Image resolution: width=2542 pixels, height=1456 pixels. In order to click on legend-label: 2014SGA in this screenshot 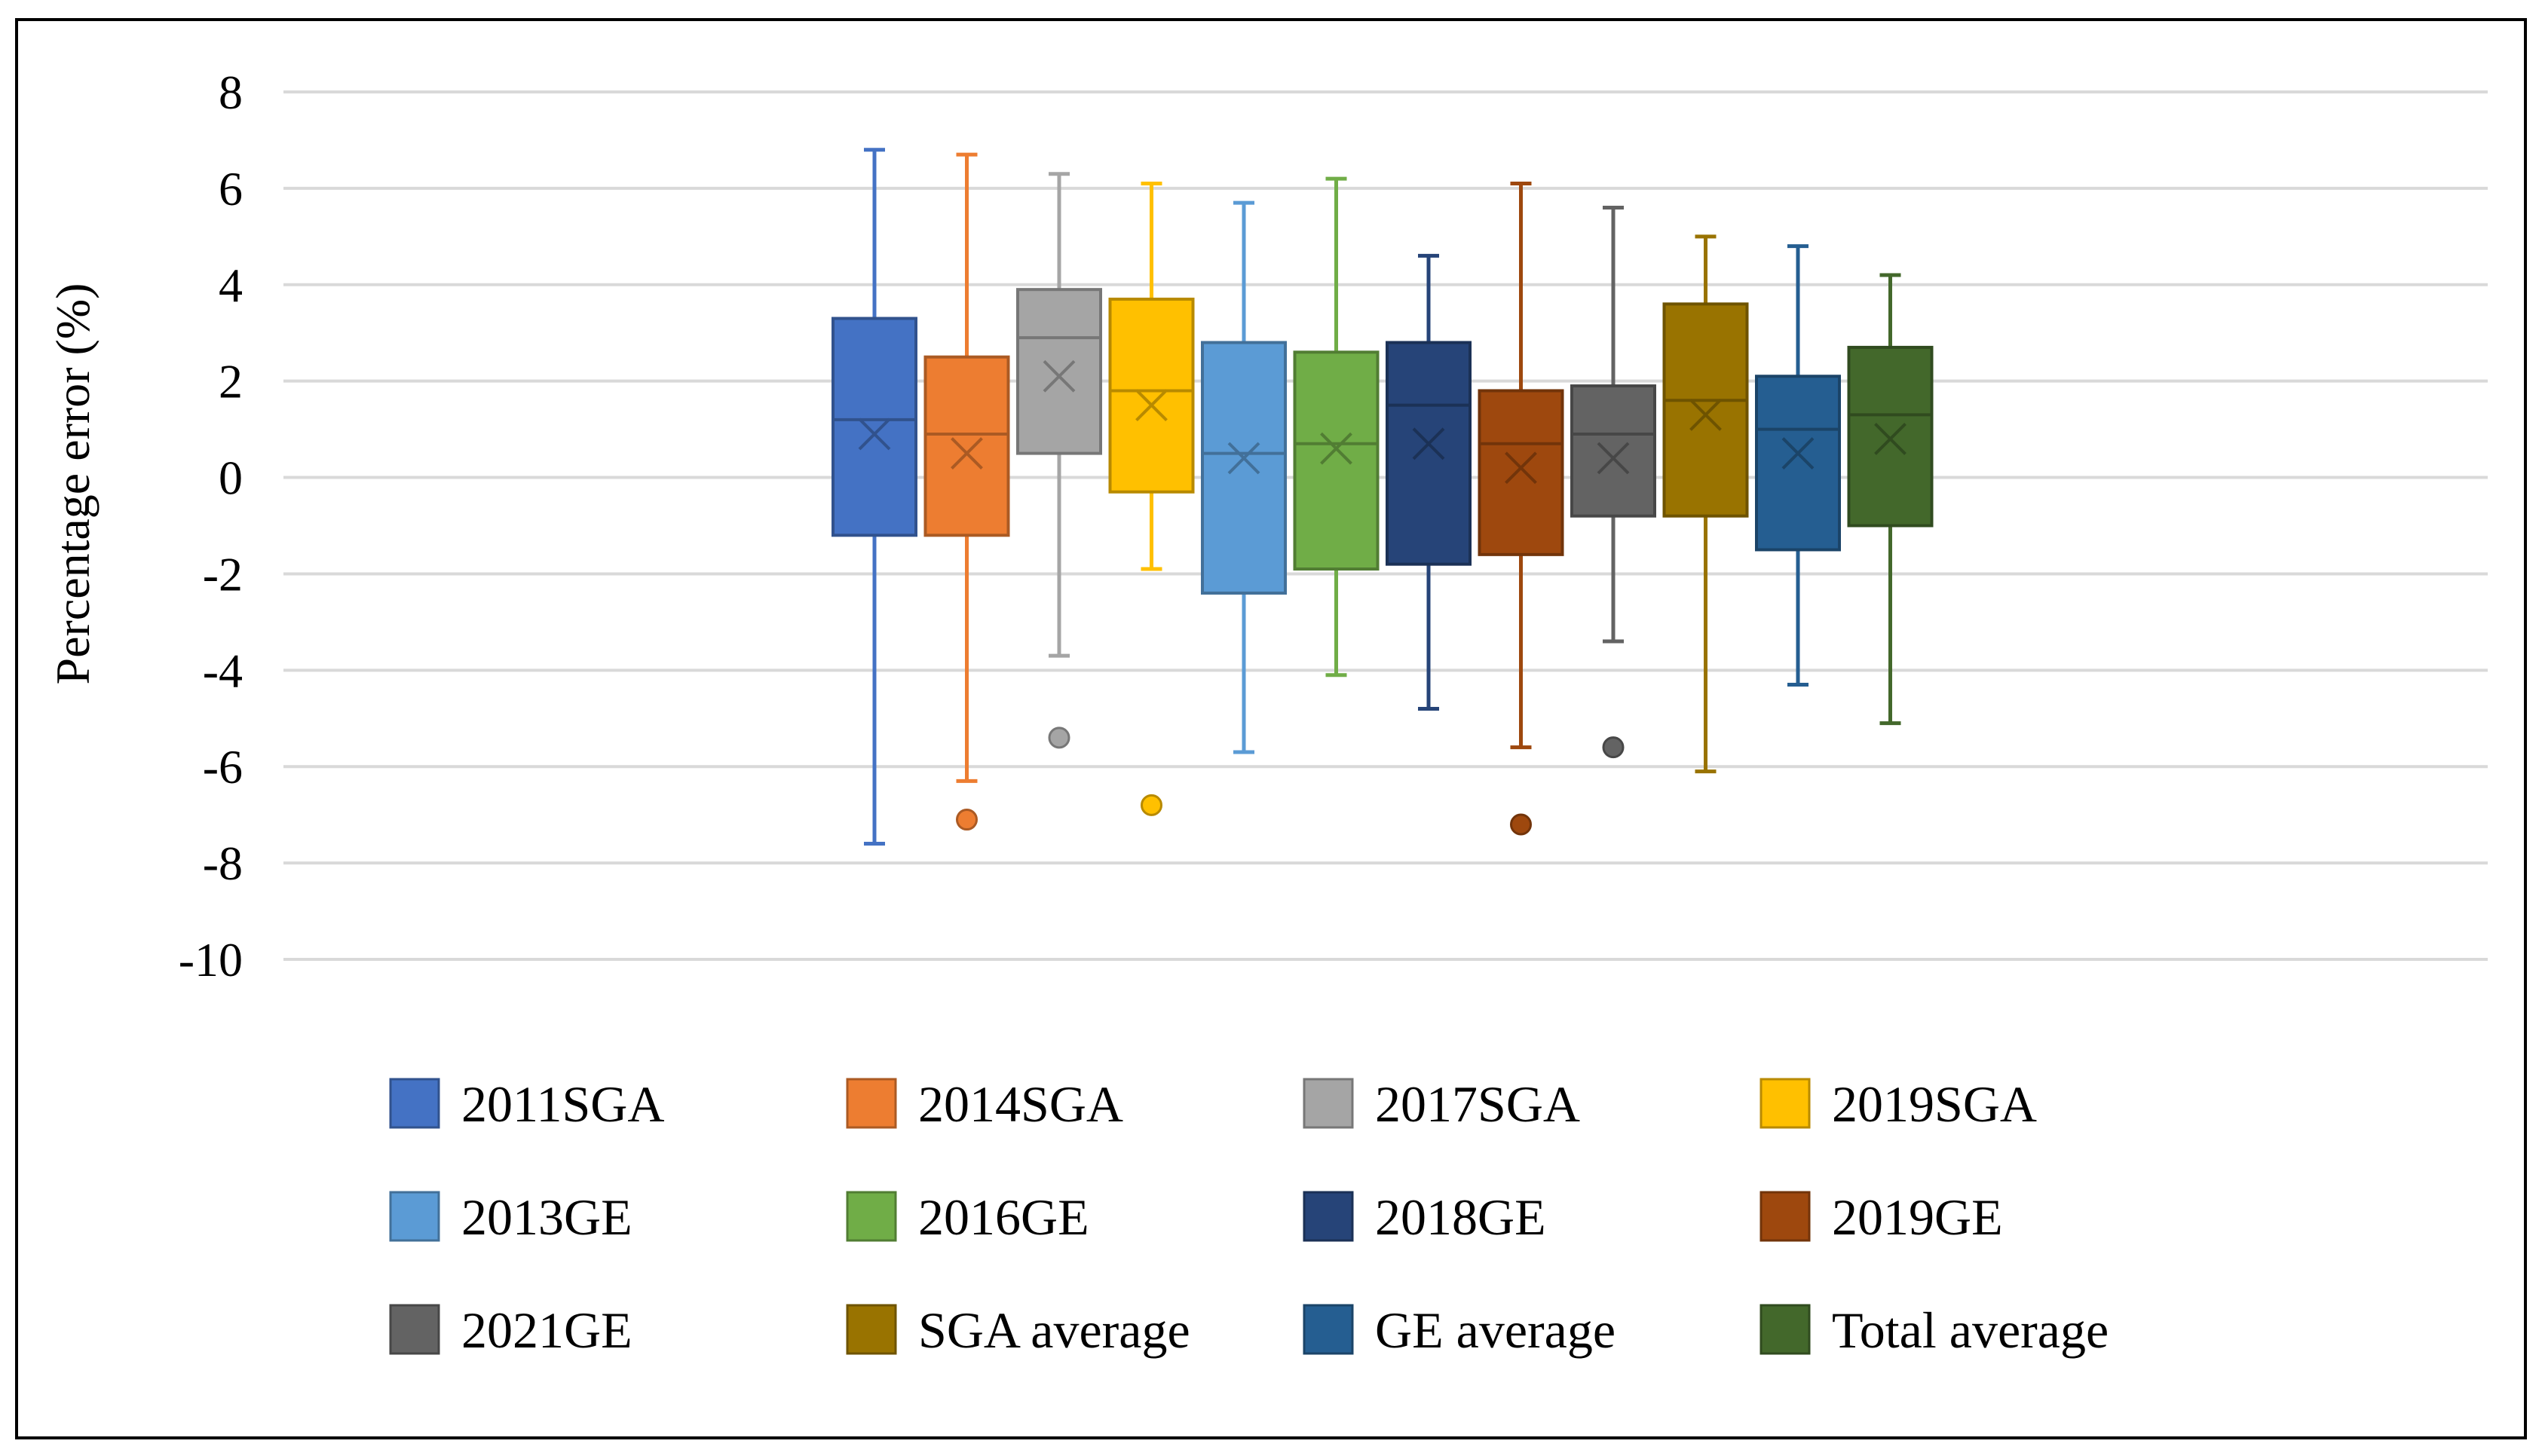, I will do `click(1020, 1104)`.